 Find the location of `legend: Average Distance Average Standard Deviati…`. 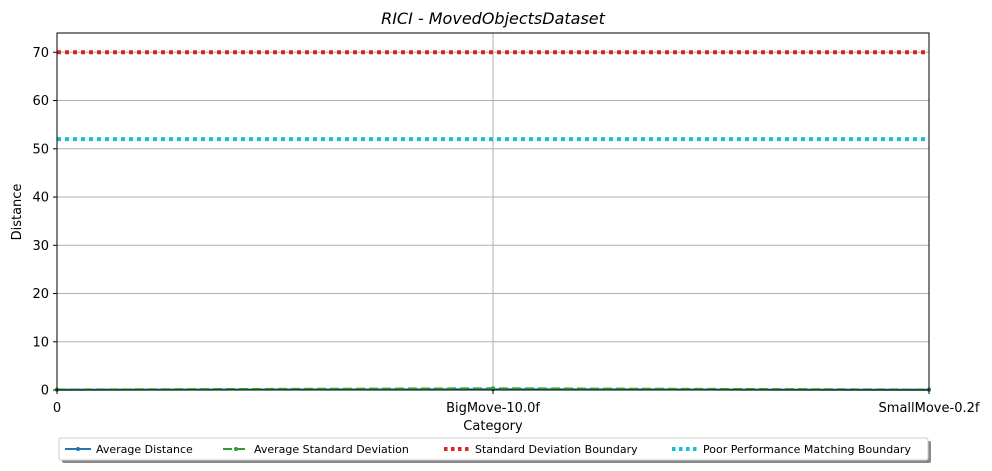

legend: Average Distance Average Standard Deviati… is located at coordinates (494, 450).